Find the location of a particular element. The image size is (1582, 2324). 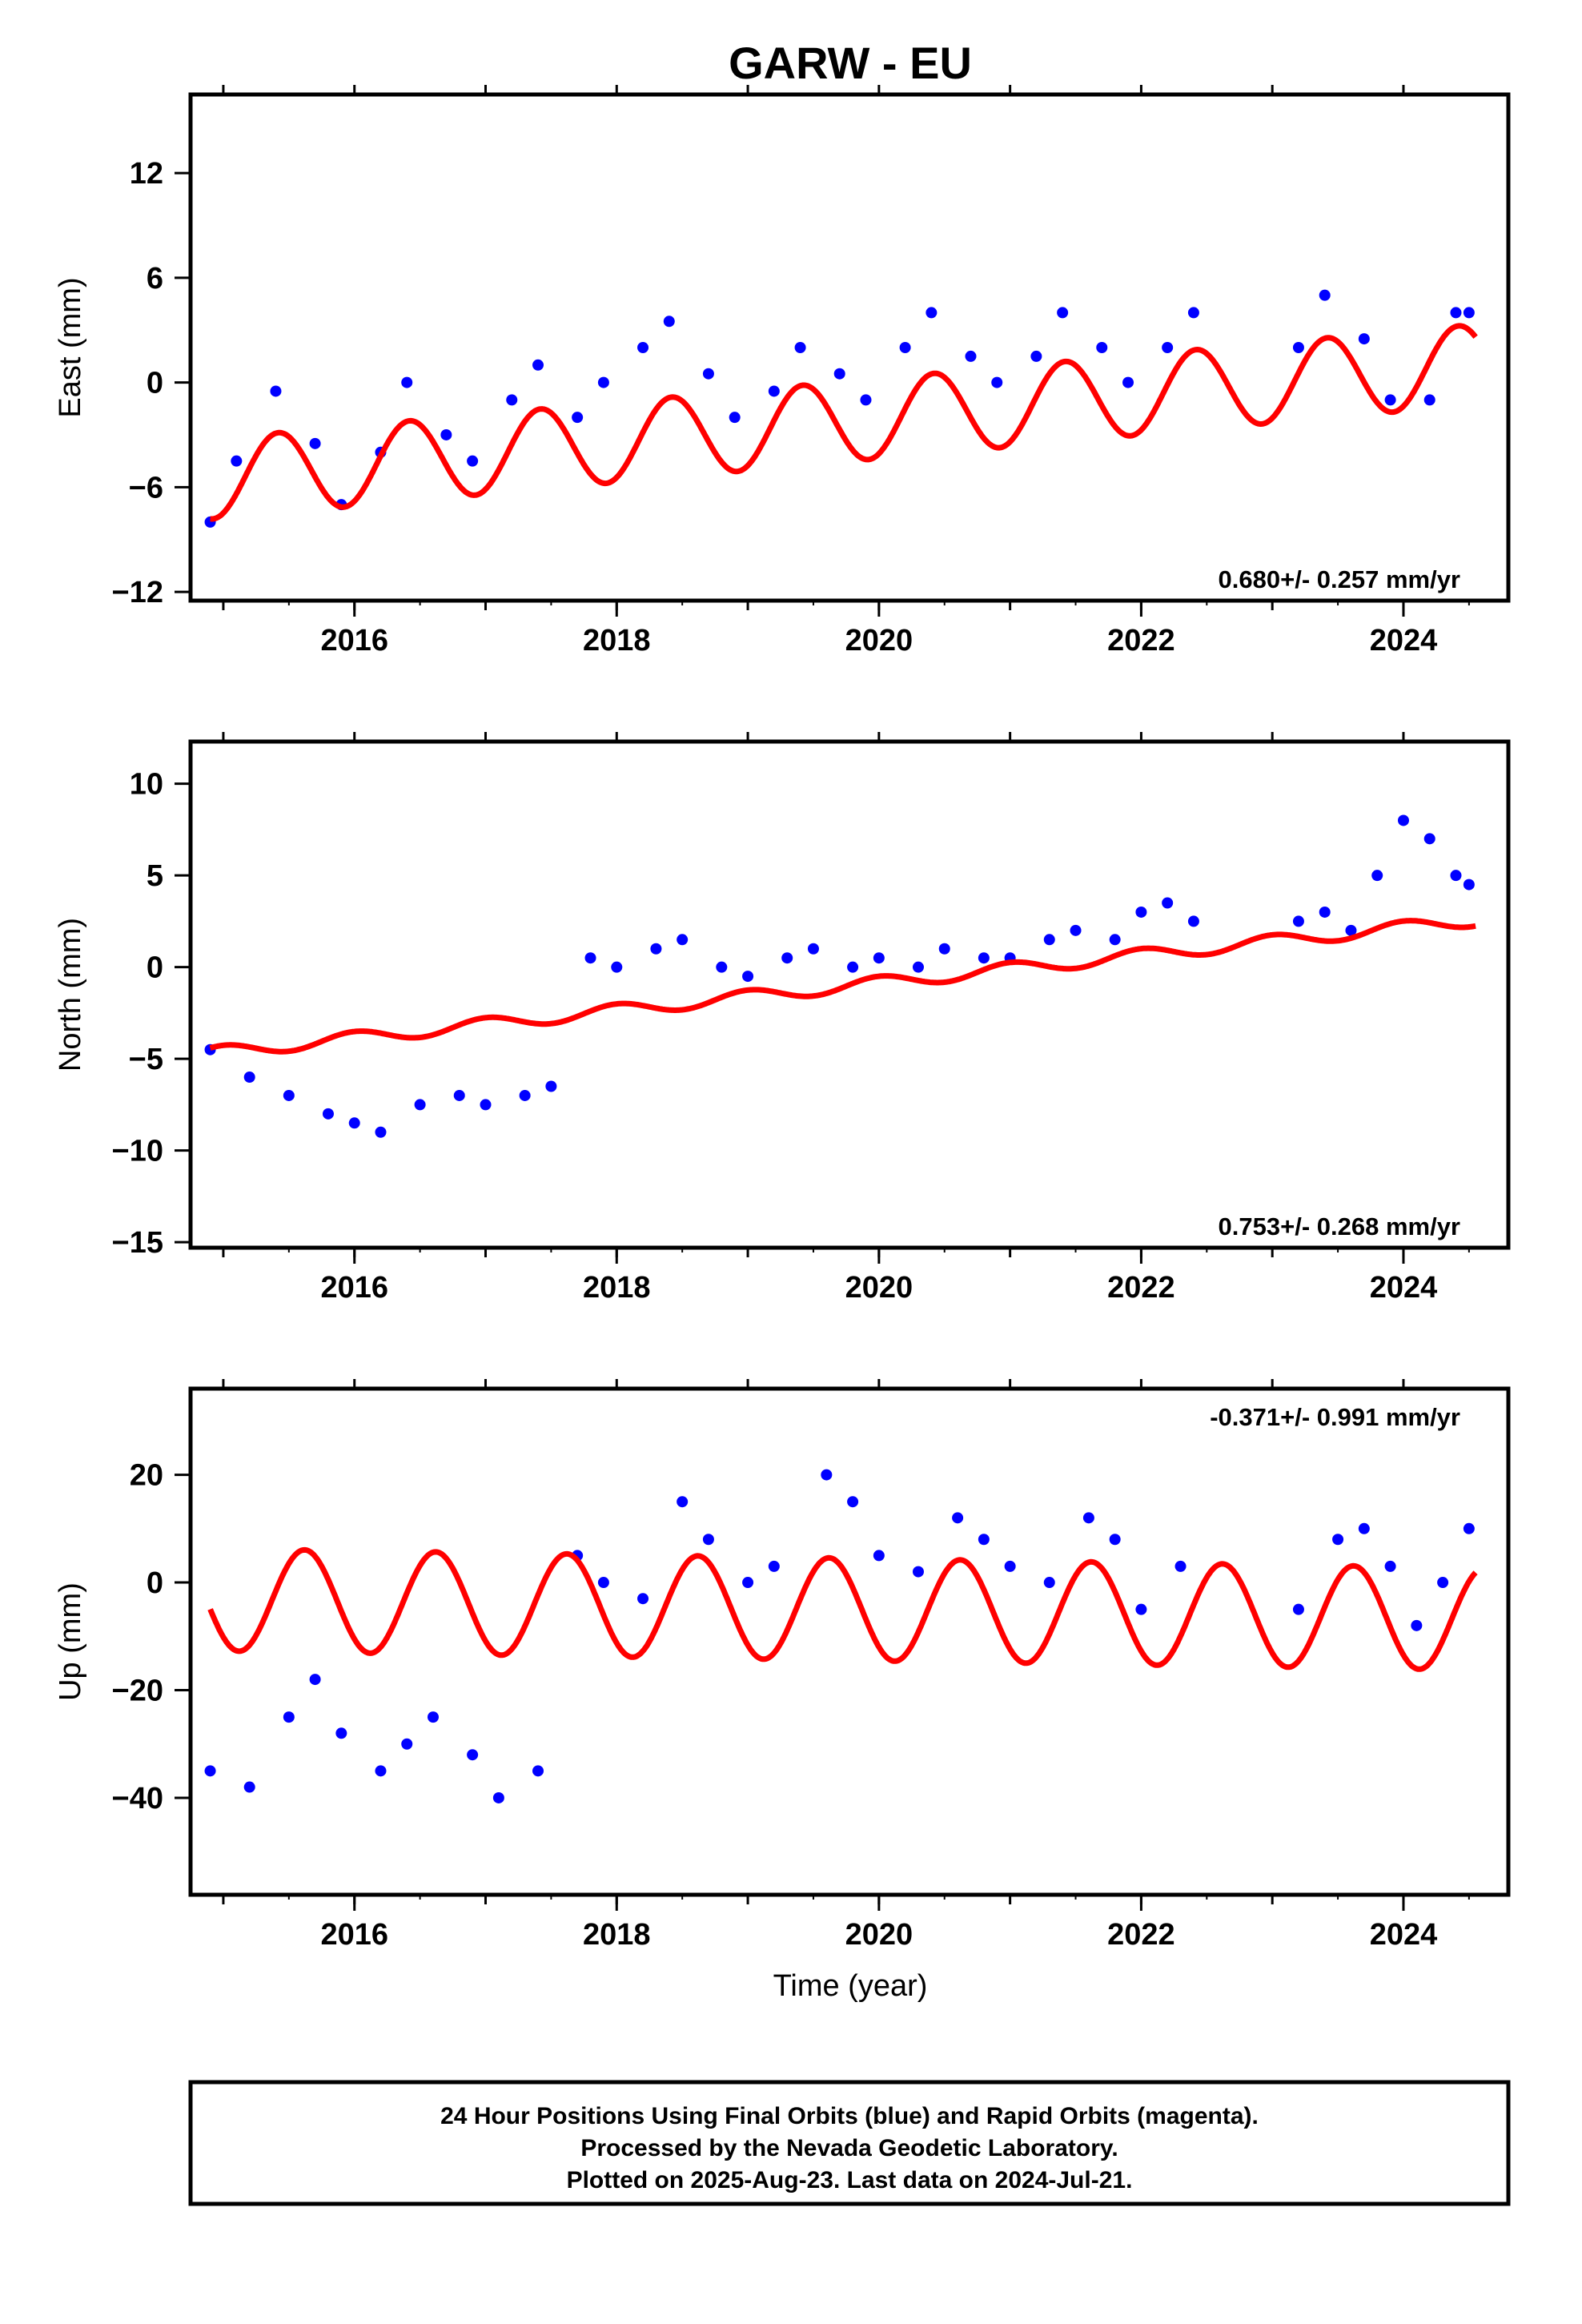

y-tick-label: −6 is located at coordinates (146, 488).